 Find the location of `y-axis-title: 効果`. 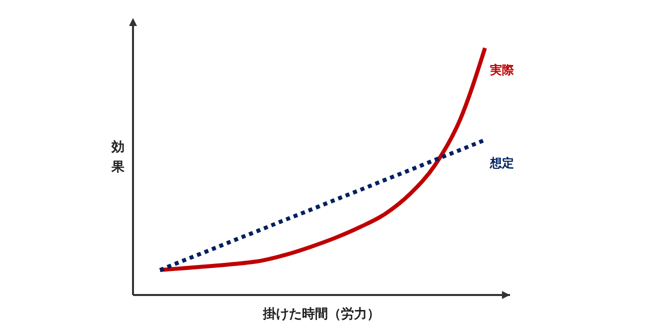

y-axis-title: 効果 is located at coordinates (118, 157).